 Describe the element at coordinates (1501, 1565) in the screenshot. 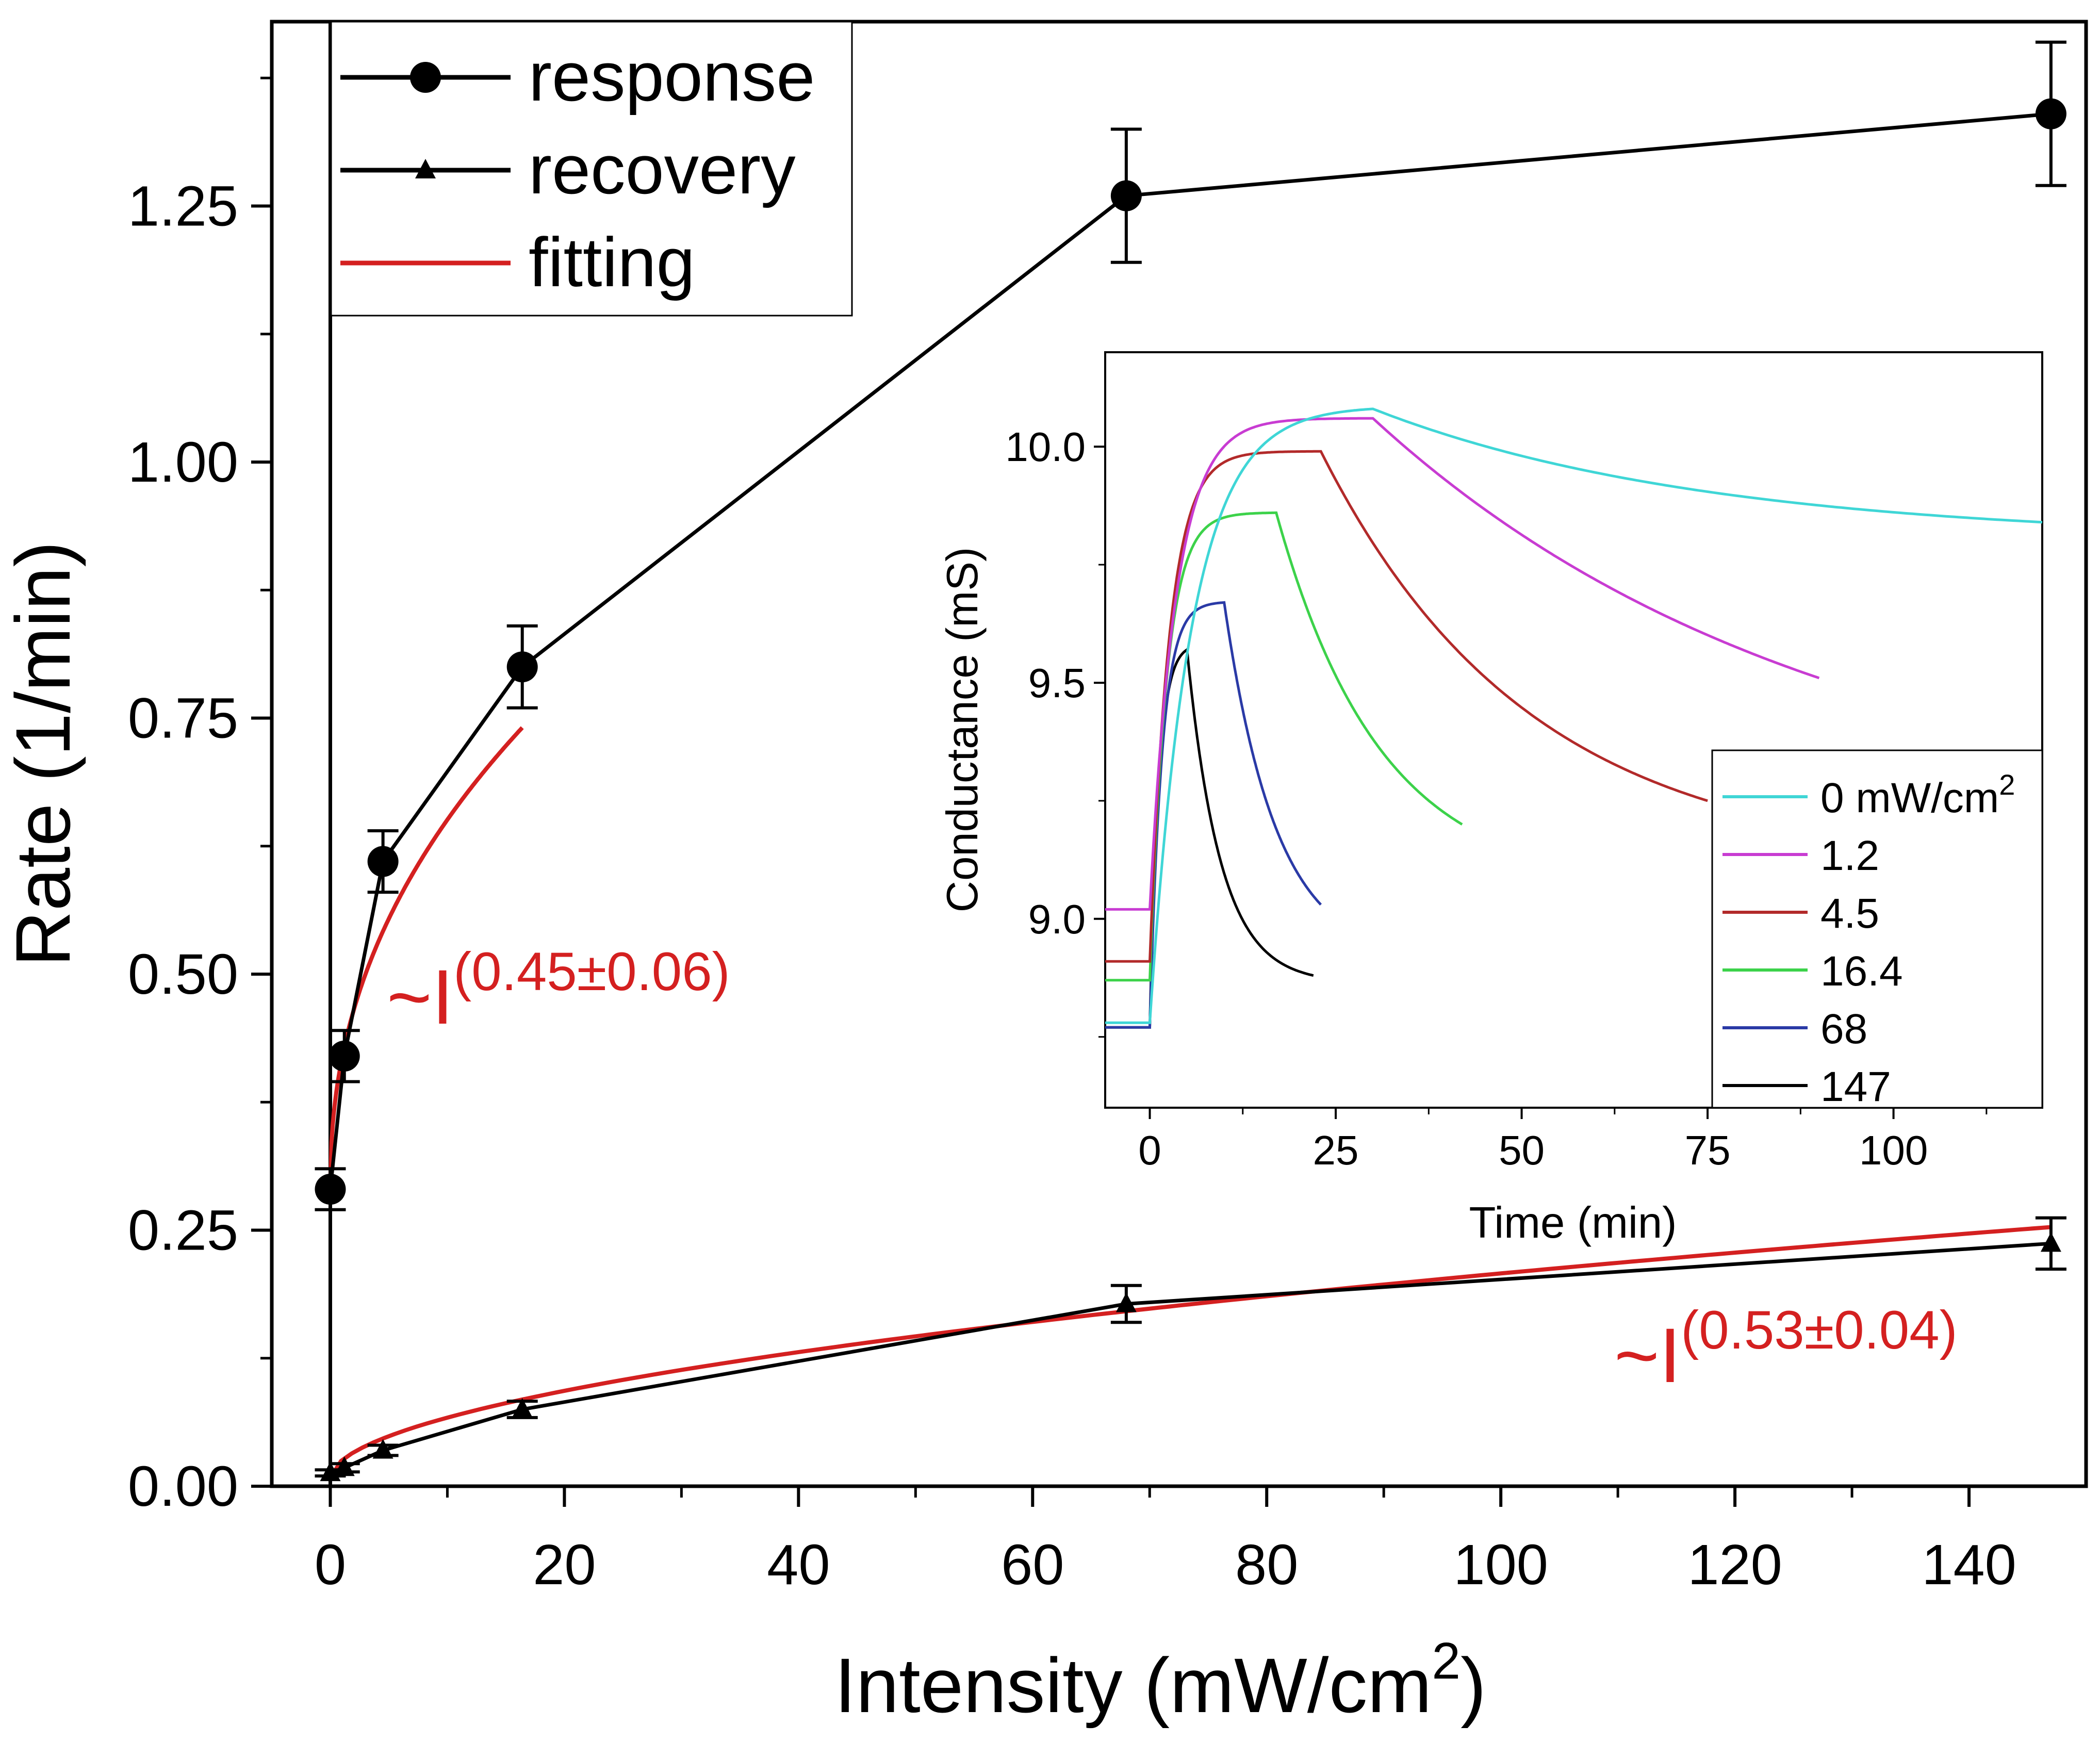

I see `main-x-tick-label: 100` at that location.